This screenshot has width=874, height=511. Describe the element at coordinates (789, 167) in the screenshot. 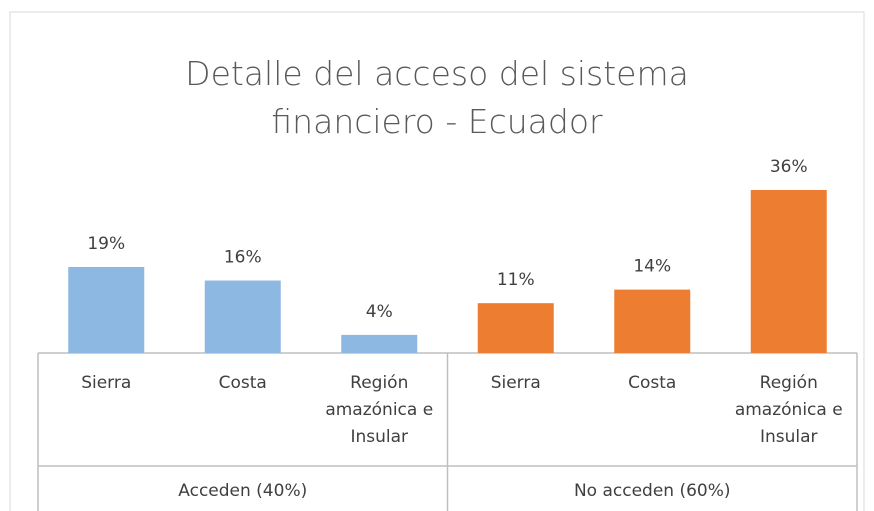

I see `data-label: 36%` at that location.